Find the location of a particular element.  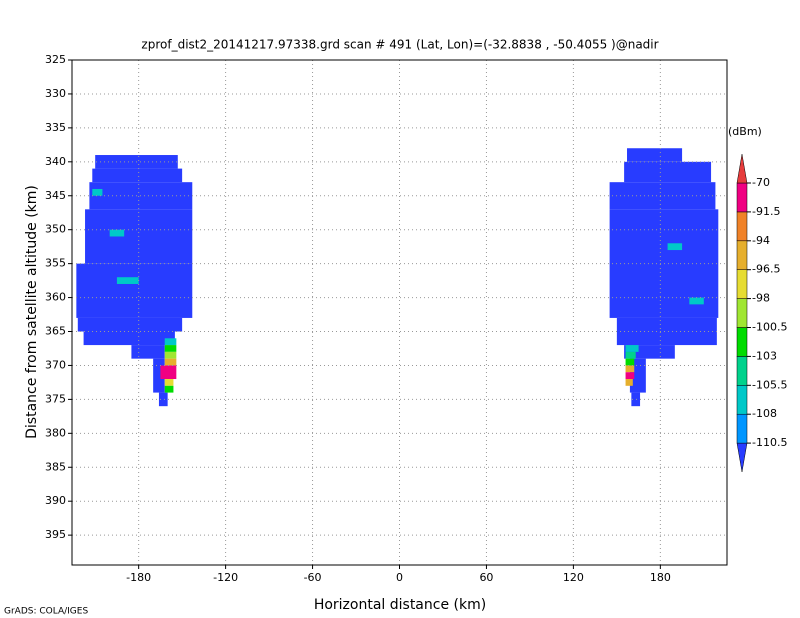

y-tick-label: 385 is located at coordinates (55, 466).